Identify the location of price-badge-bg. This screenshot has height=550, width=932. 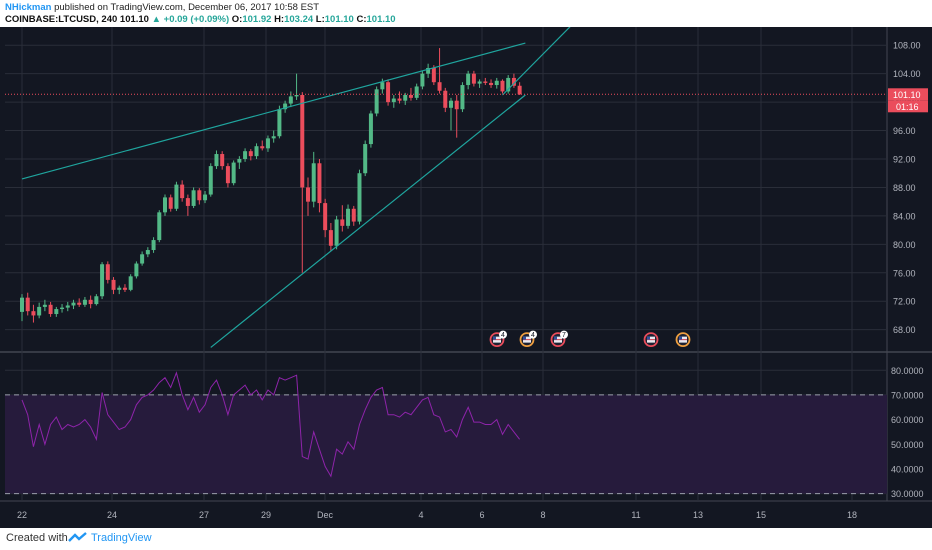
(908, 94).